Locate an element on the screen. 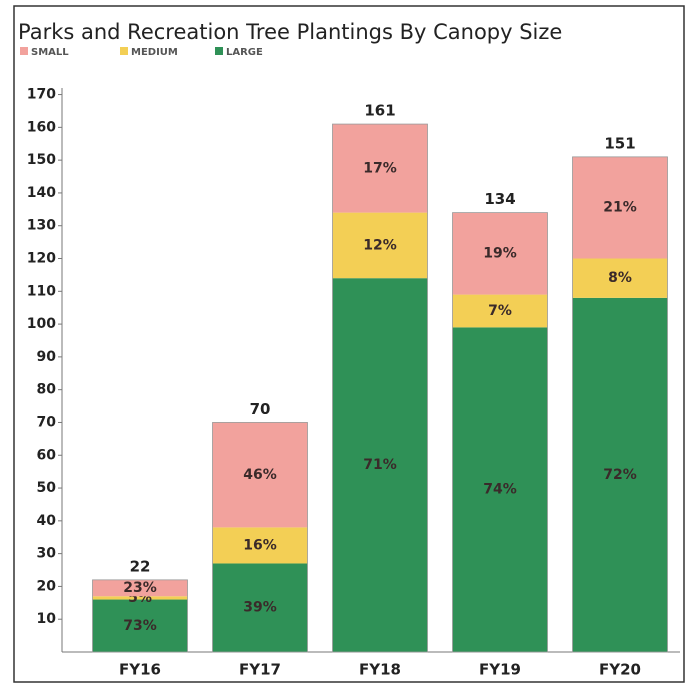 This screenshot has width=690, height=689. y-tick-label: 20 is located at coordinates (47, 586).